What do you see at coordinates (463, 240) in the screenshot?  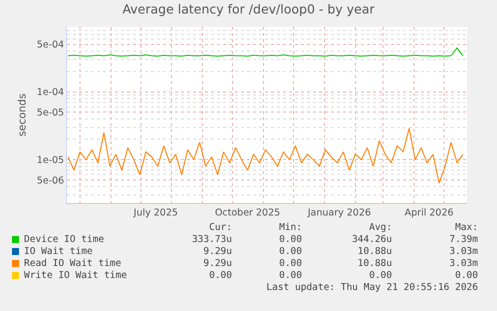 I see `text: 7.39m` at bounding box center [463, 240].